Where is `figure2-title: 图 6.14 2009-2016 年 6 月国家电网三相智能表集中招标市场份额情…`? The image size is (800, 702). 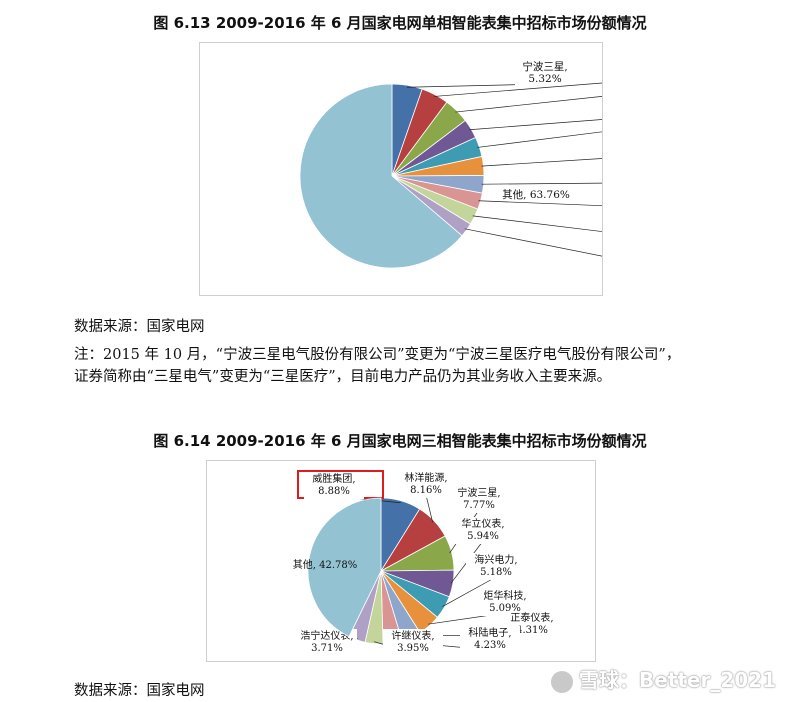
figure2-title: 图 6.14 2009-2016 年 6 月国家电网三相智能表集中招标市场份额情… is located at coordinates (400, 441).